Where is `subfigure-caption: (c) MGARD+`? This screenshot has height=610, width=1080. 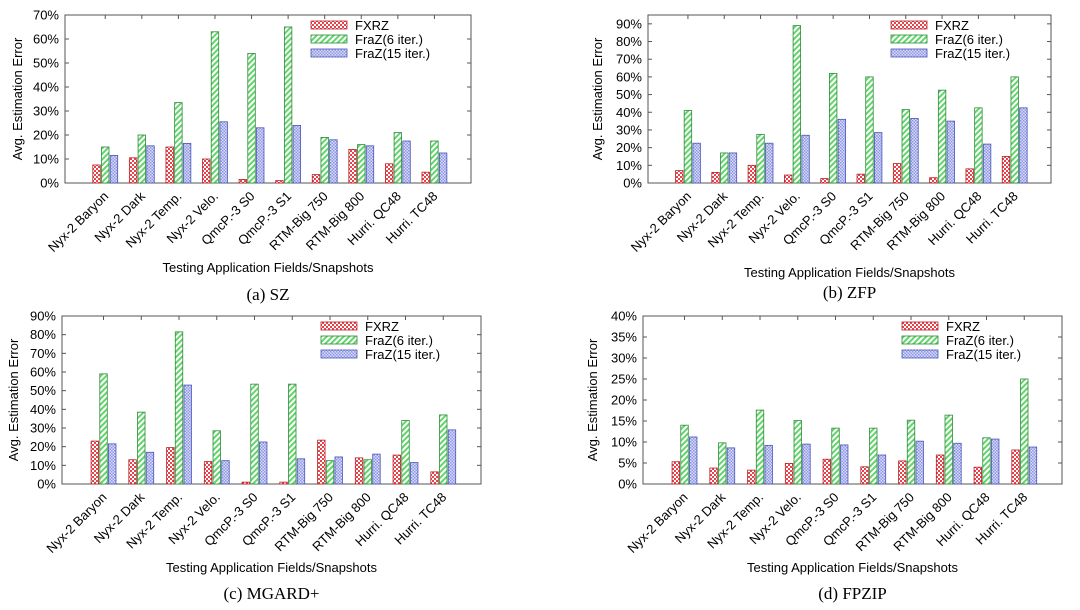
subfigure-caption: (c) MGARD+ is located at coordinates (272, 593).